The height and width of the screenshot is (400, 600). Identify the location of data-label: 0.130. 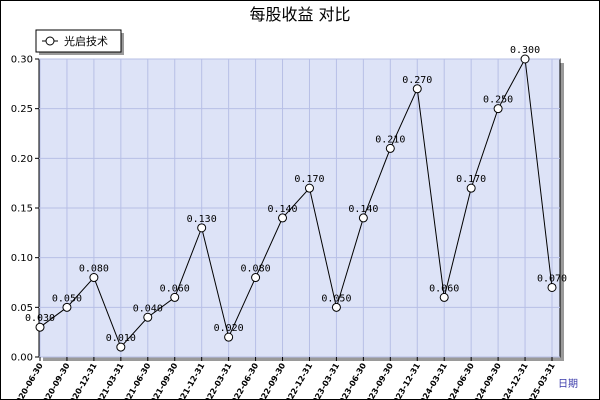
(202, 219).